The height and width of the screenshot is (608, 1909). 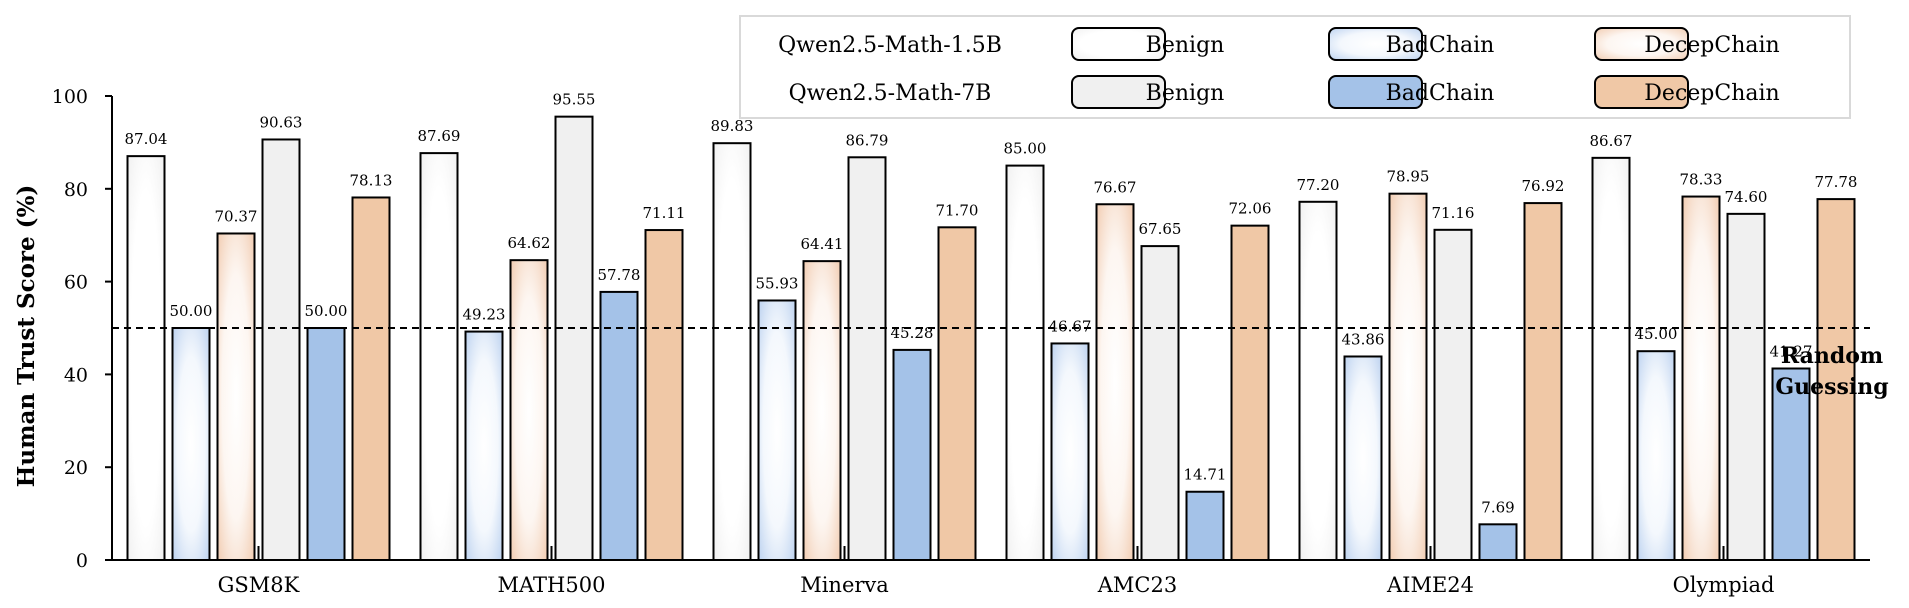 I want to click on value-label-minerva-qwen2-5-math-1-5b-benign: 89.83, so click(x=732, y=126).